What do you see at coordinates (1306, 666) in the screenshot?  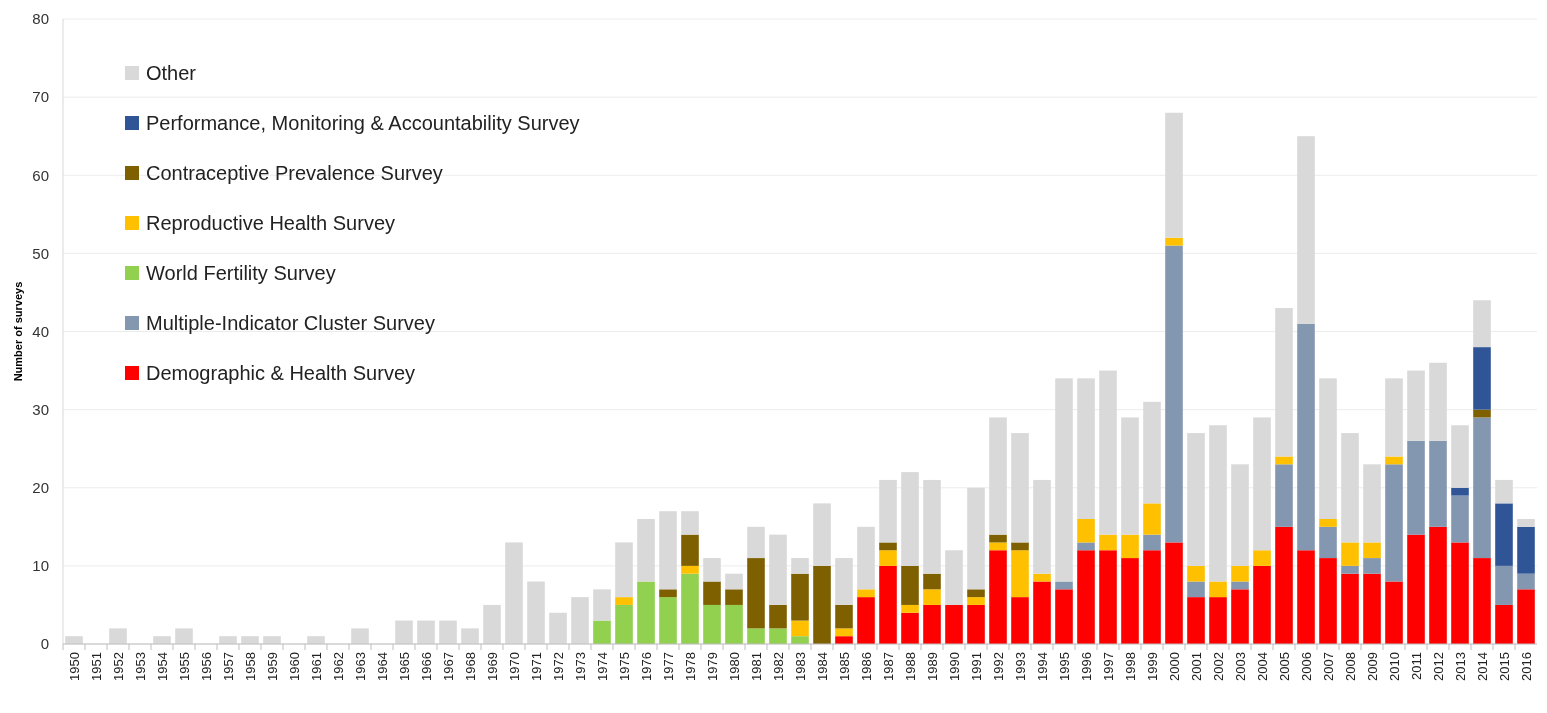 I see `x-tick-label: 2006` at bounding box center [1306, 666].